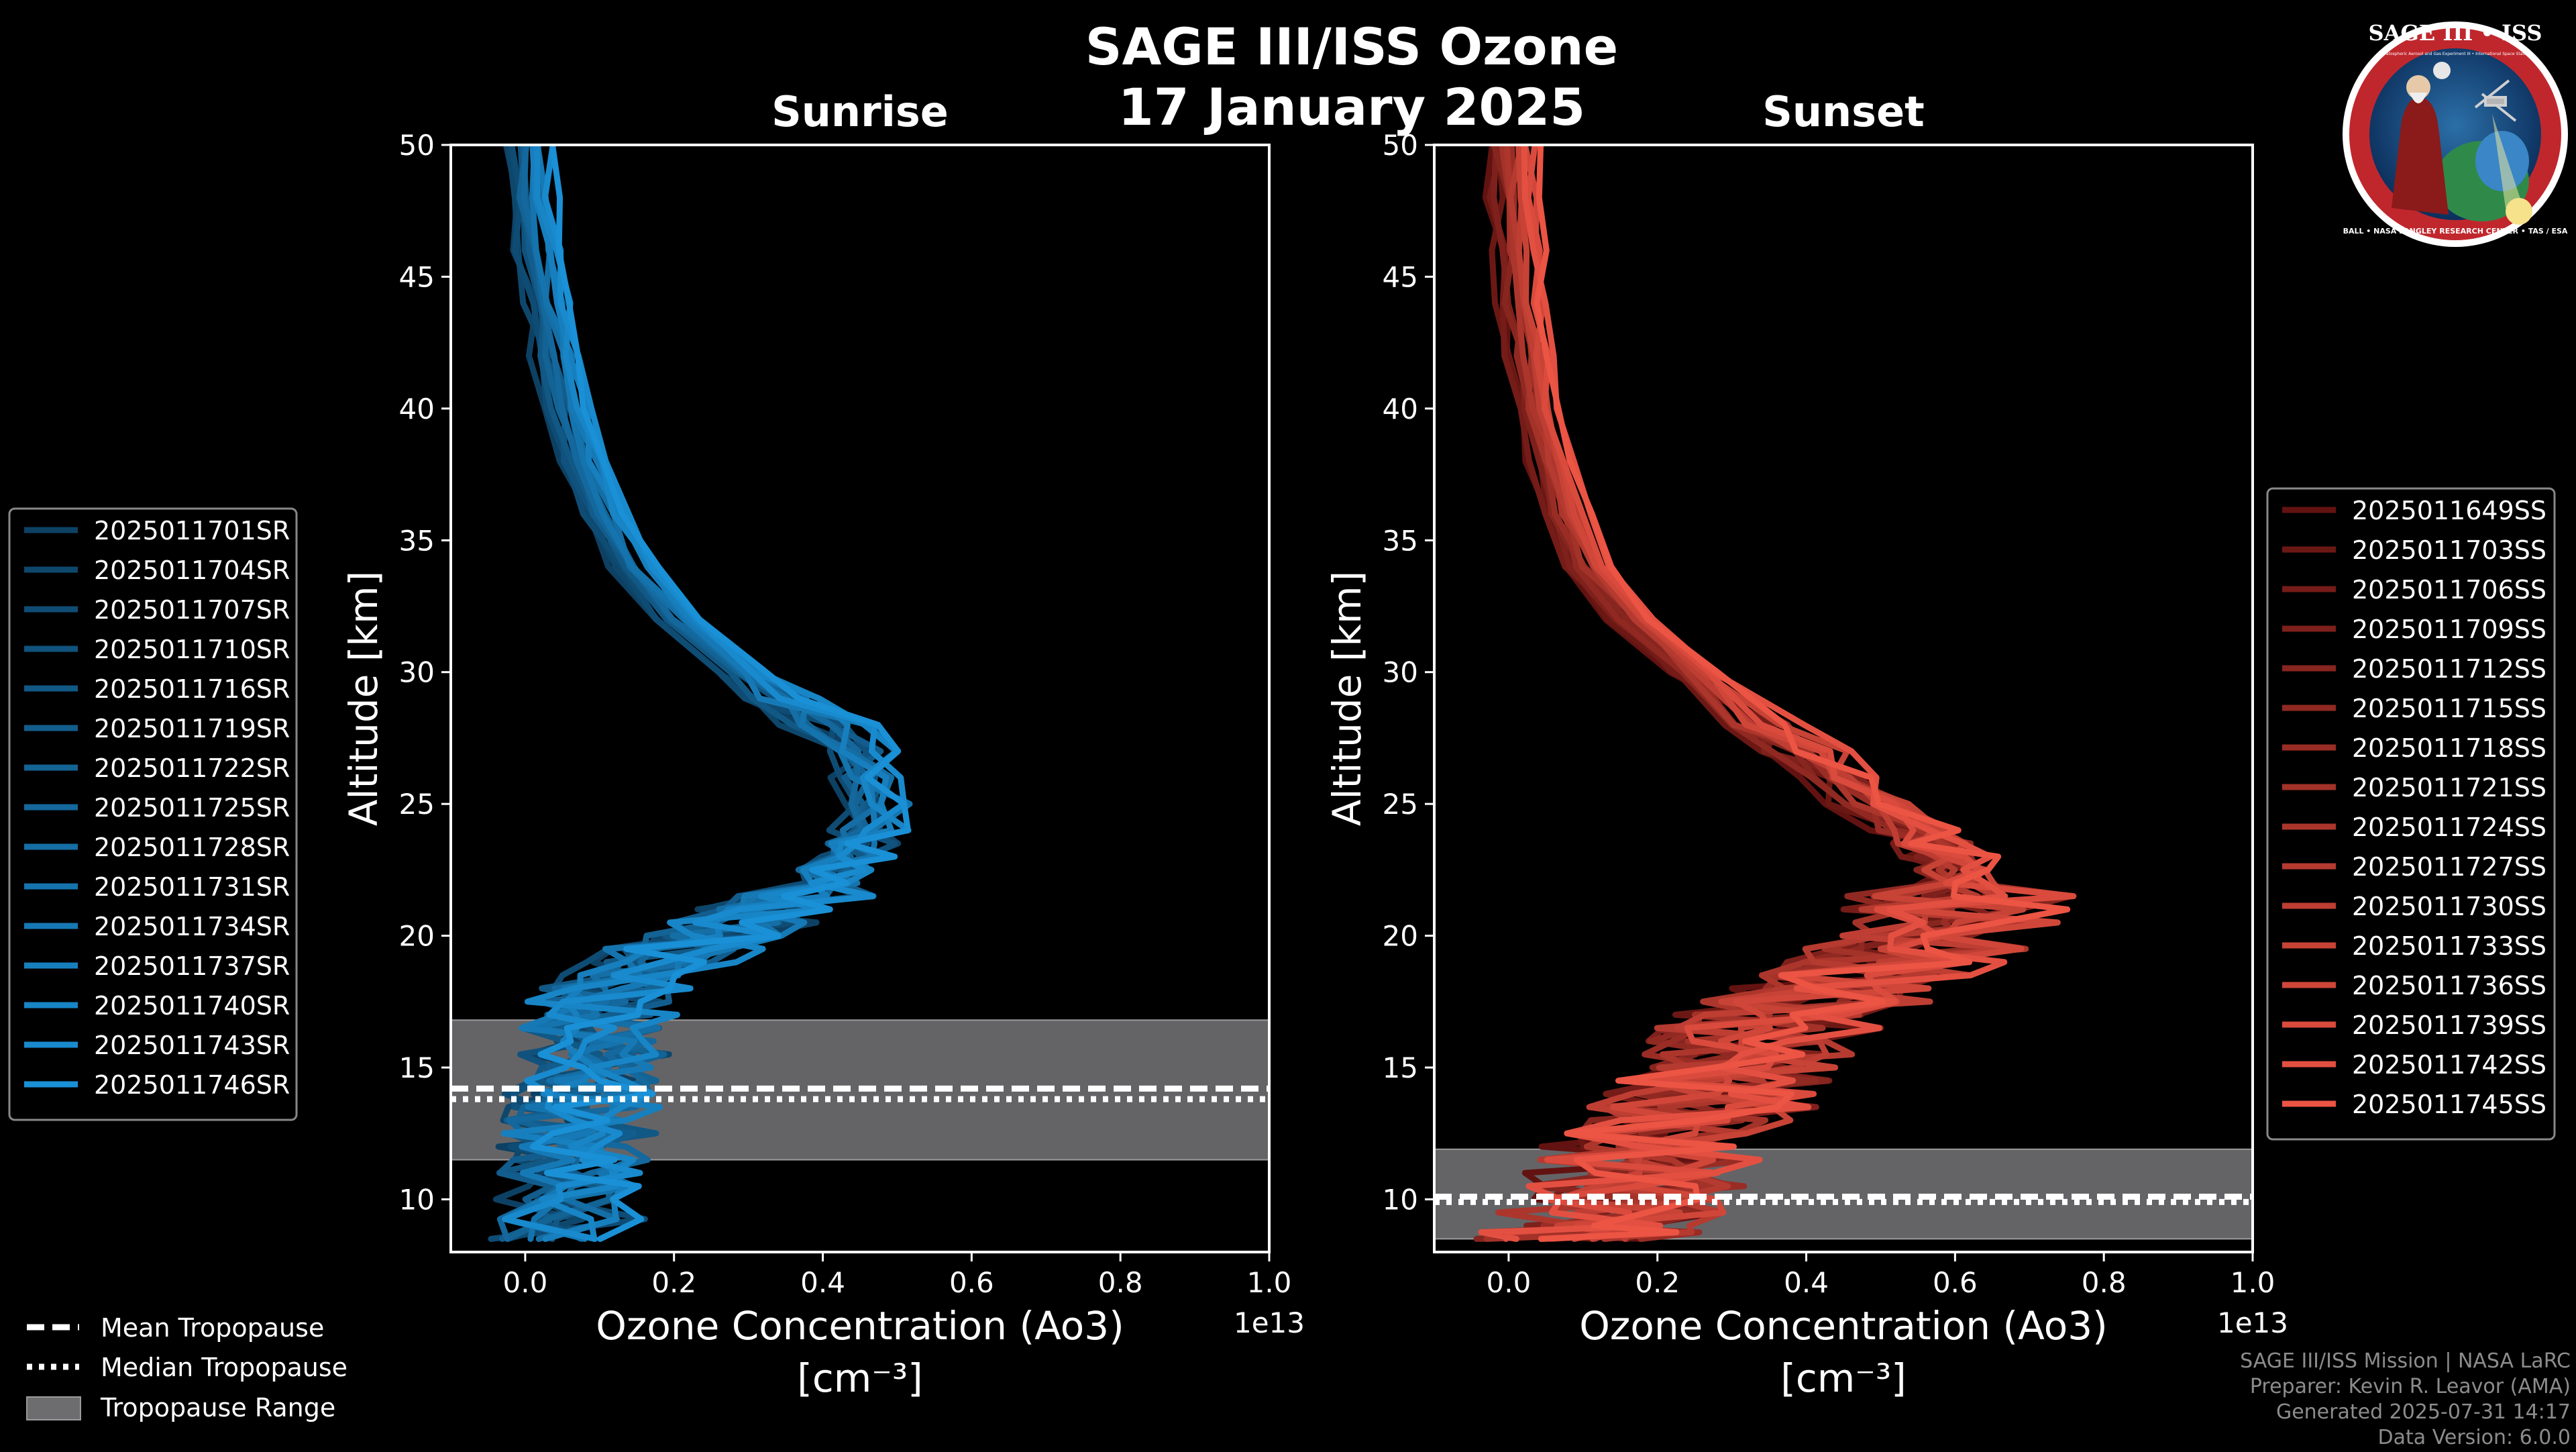 The image size is (2576, 1452). Describe the element at coordinates (192, 1046) in the screenshot. I see `legend-label-2025011743SR: 2025011743SR` at that location.